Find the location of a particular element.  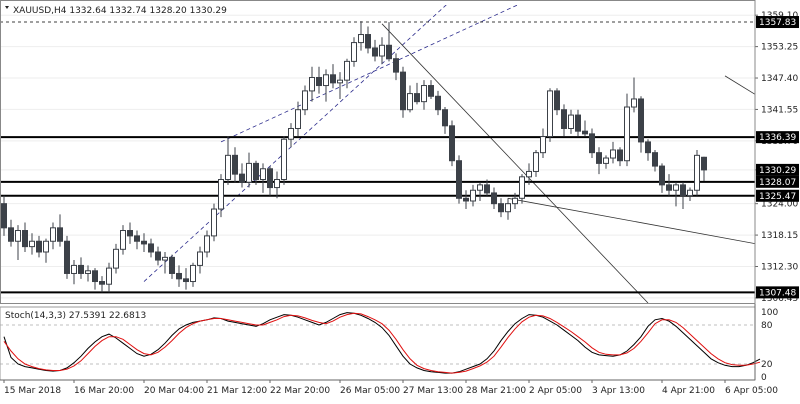

level-tag-1336.39: 1336.39 is located at coordinates (777, 137).